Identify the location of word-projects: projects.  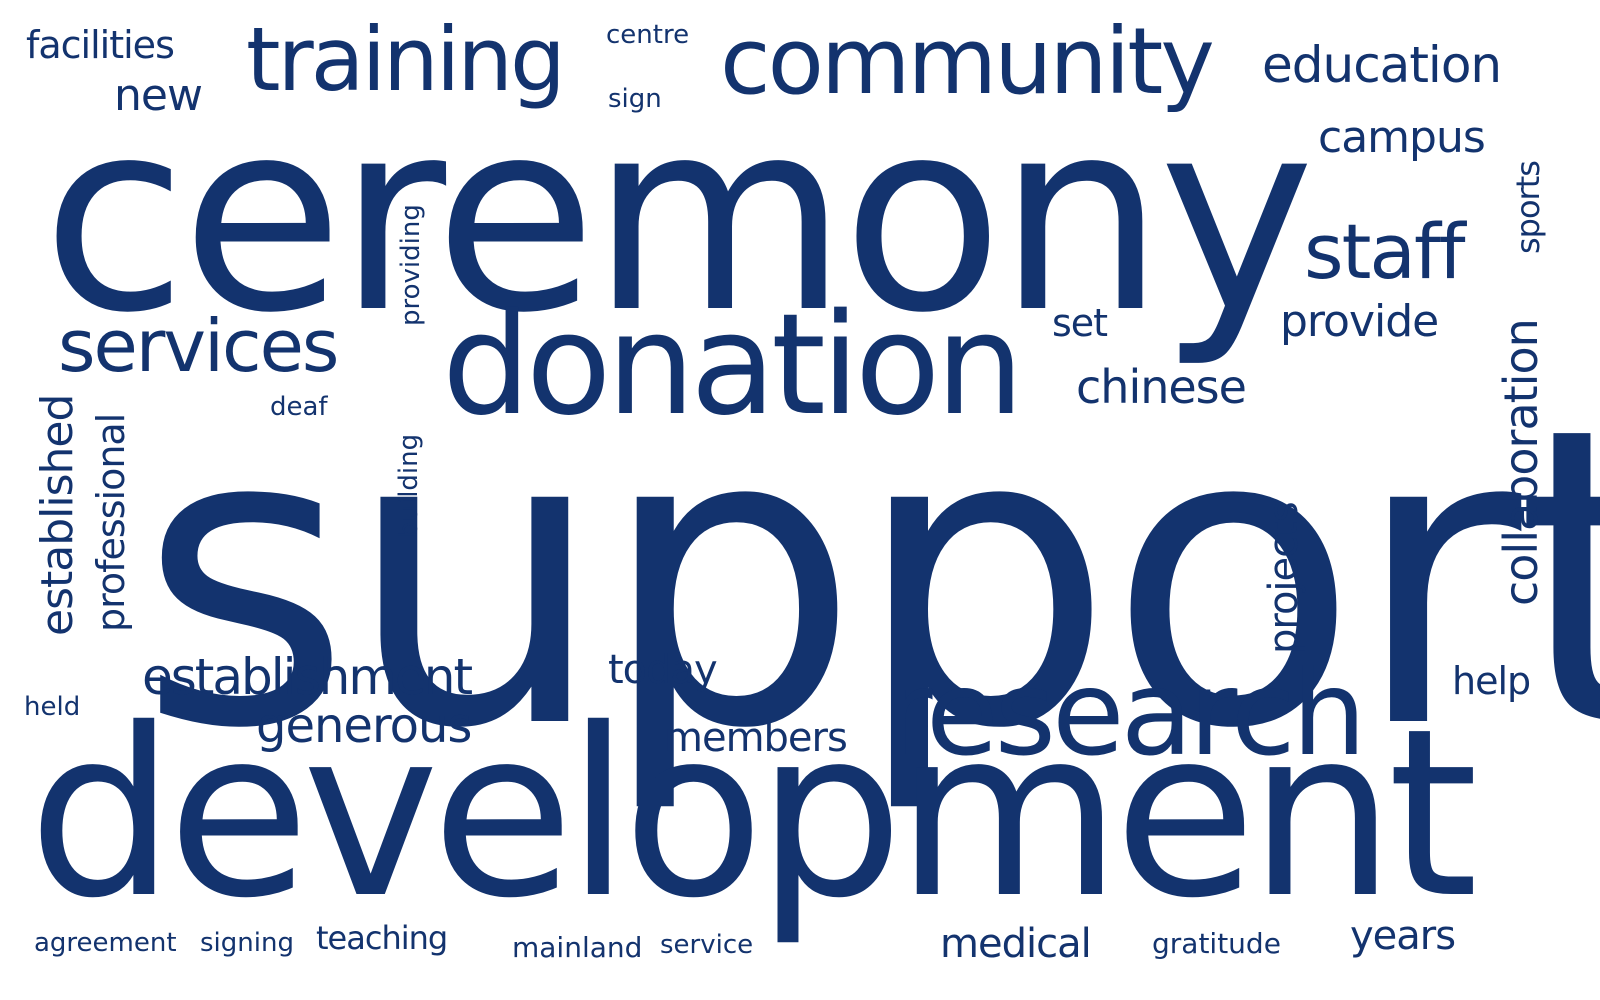
(1284, 578).